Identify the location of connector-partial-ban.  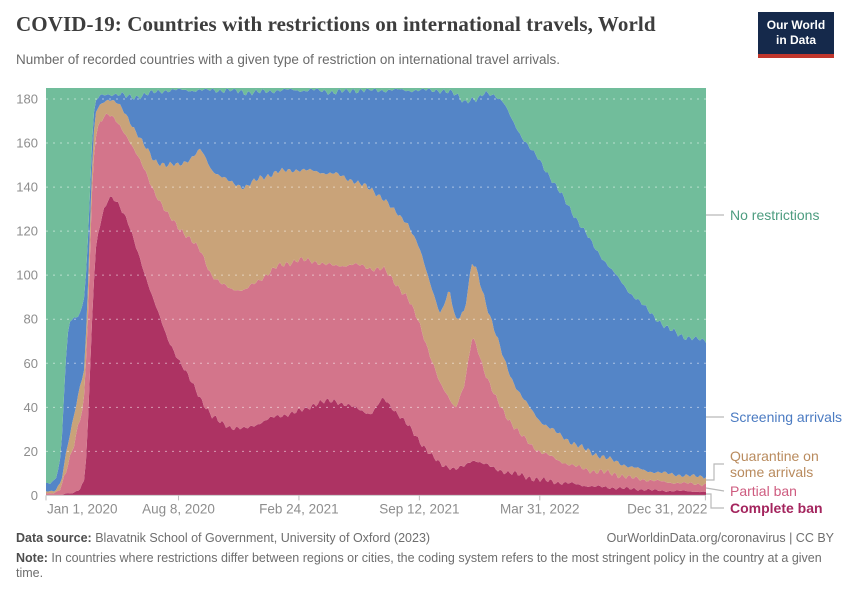
(715, 489).